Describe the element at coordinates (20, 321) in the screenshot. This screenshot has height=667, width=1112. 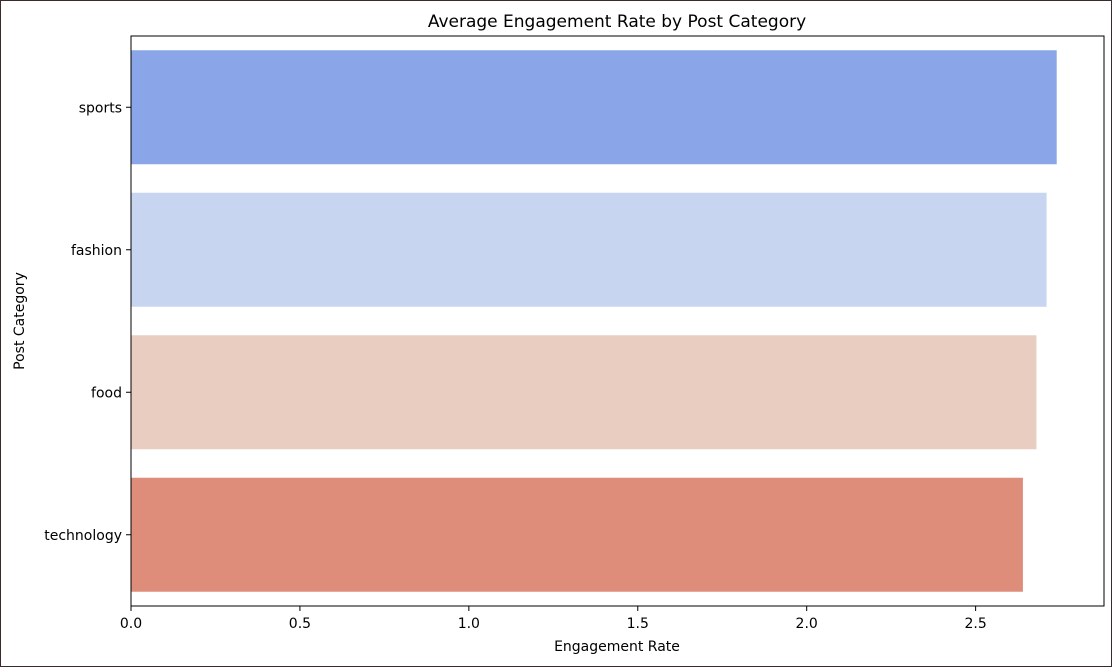
I see `y-axis-label: Post Category` at that location.